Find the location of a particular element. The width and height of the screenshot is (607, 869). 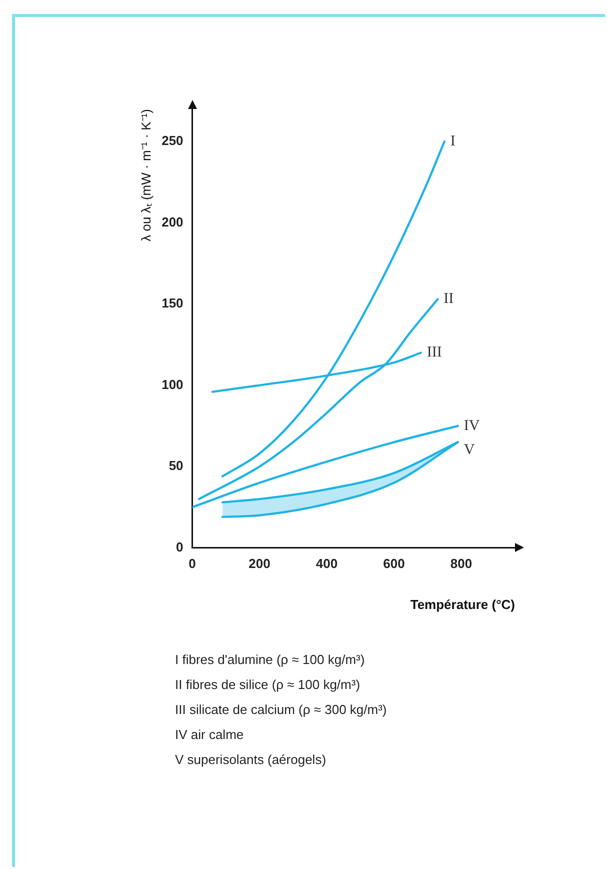

y-tick-label: 100 is located at coordinates (173, 384).